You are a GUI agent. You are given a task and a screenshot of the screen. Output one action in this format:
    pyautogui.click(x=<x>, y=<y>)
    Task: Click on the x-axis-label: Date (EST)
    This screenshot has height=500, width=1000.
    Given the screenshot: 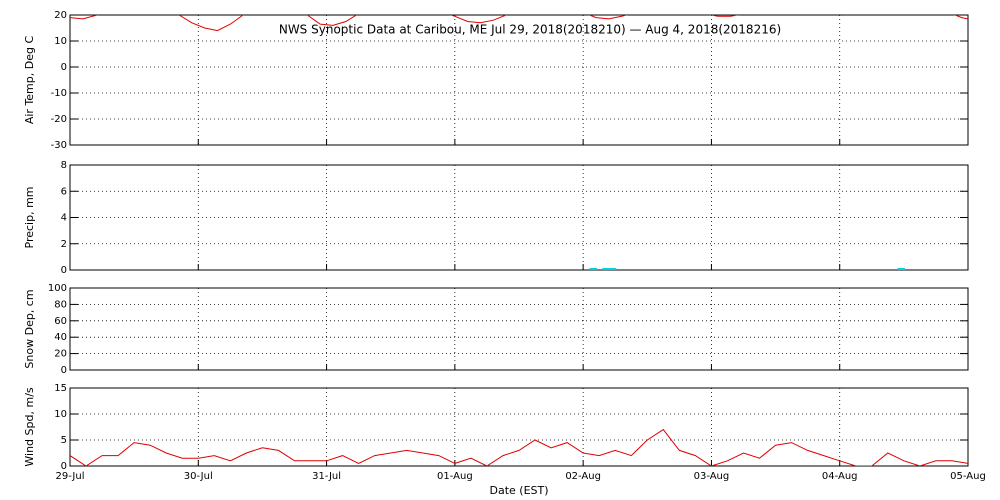 What is the action you would take?
    pyautogui.click(x=518, y=490)
    